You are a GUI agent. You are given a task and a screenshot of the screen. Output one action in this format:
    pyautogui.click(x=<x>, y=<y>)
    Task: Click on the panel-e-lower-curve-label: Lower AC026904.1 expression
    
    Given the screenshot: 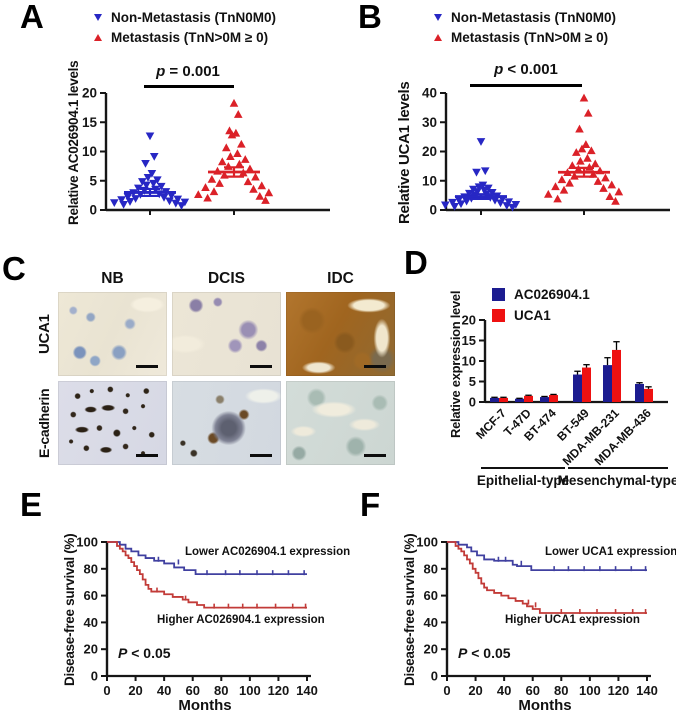 What is the action you would take?
    pyautogui.click(x=268, y=552)
    